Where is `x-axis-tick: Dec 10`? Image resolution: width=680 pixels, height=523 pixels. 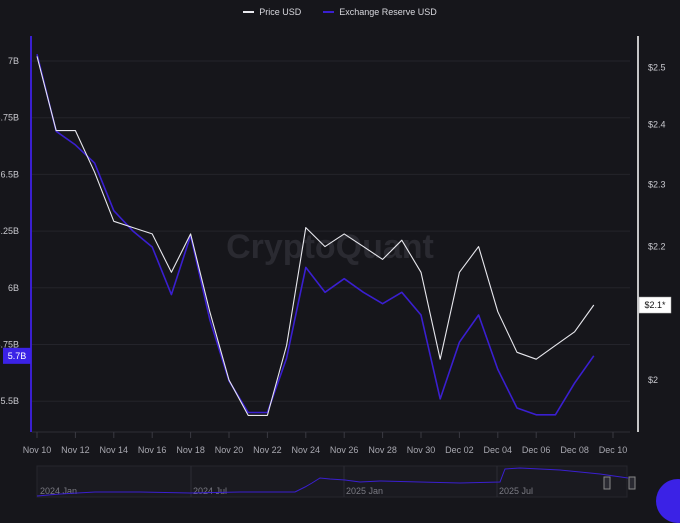 x-axis-tick: Dec 10 is located at coordinates (613, 450).